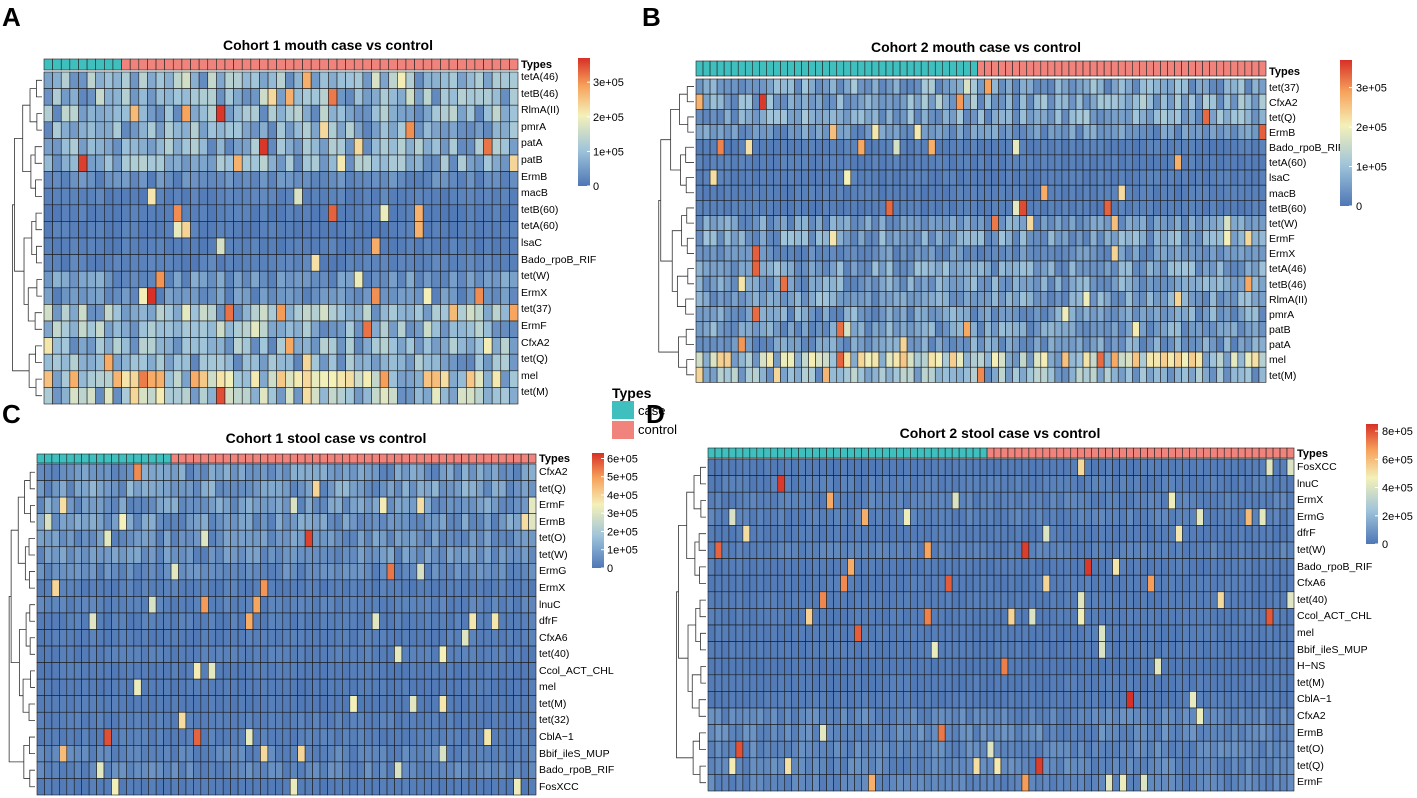  What do you see at coordinates (651, 17) in the screenshot?
I see `panel-b-letter: B` at bounding box center [651, 17].